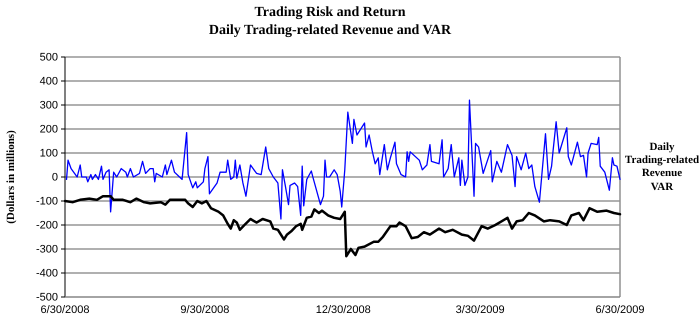  Describe the element at coordinates (343, 310) in the screenshot. I see `x-tick-label: 12/30/2008` at that location.